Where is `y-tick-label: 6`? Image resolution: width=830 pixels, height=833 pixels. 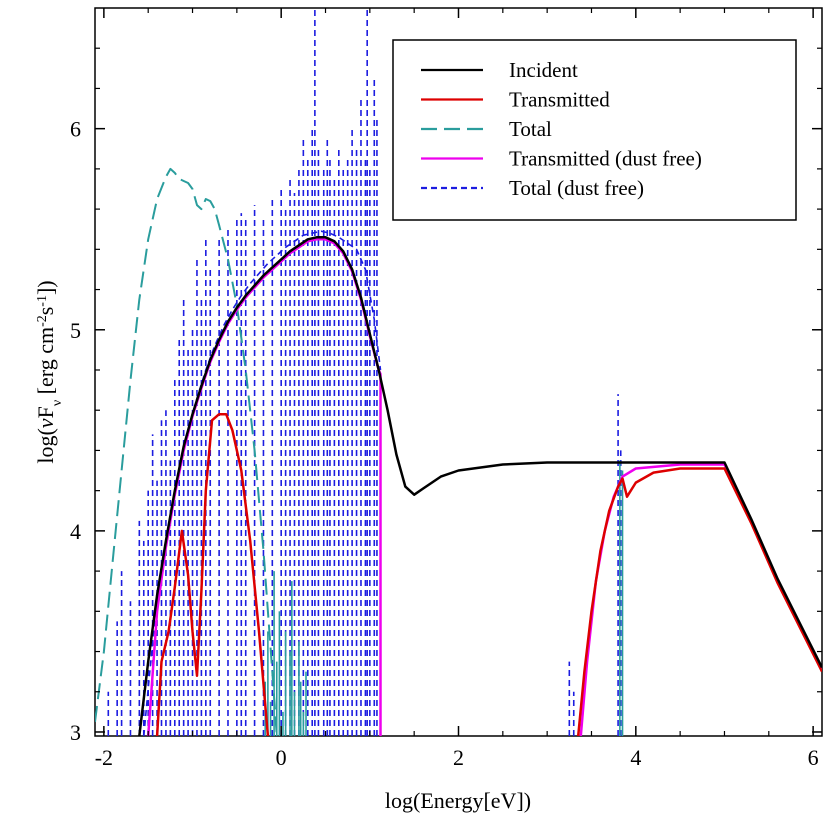 y-tick-label: 6 is located at coordinates (75, 129).